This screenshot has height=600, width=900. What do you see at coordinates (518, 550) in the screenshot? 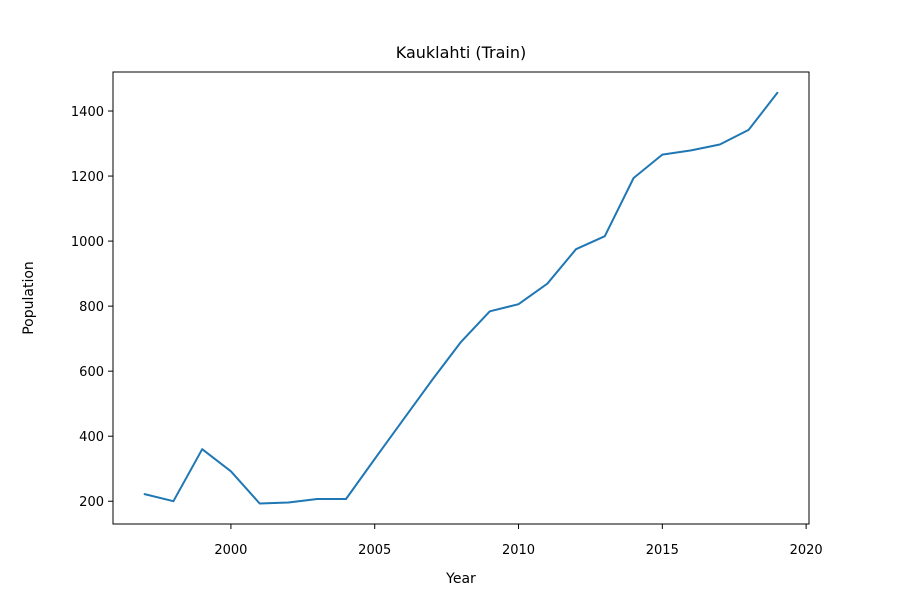
I see `x-tick-label: 2010` at bounding box center [518, 550].